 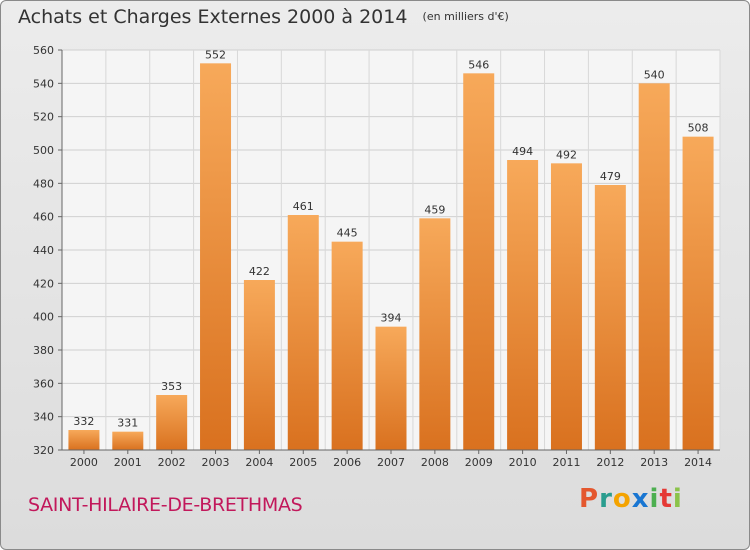 What do you see at coordinates (465, 16) in the screenshot?
I see `chart-subtitle: (en milliers d'€)` at bounding box center [465, 16].